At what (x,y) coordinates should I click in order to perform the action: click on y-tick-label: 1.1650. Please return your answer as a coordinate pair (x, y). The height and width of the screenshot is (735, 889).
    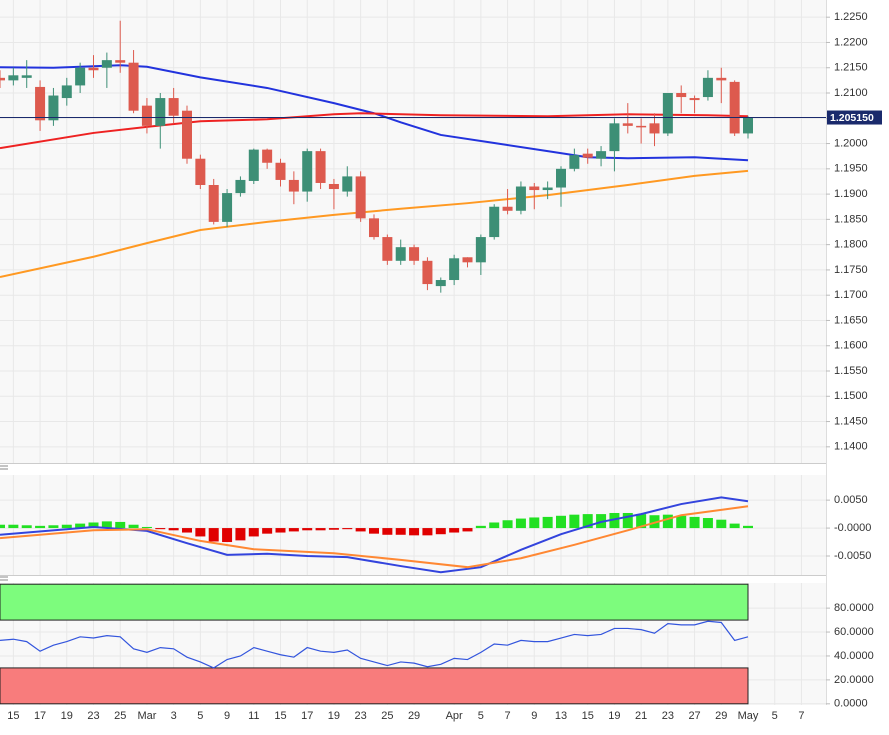
    Looking at the image, I should click on (851, 320).